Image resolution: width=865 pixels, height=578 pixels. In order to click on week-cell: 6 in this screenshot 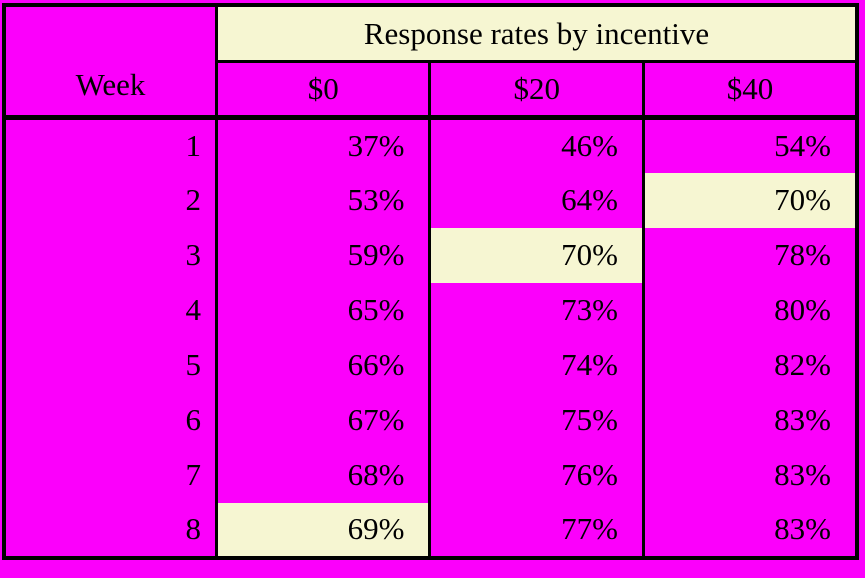, I will do `click(193, 419)`.